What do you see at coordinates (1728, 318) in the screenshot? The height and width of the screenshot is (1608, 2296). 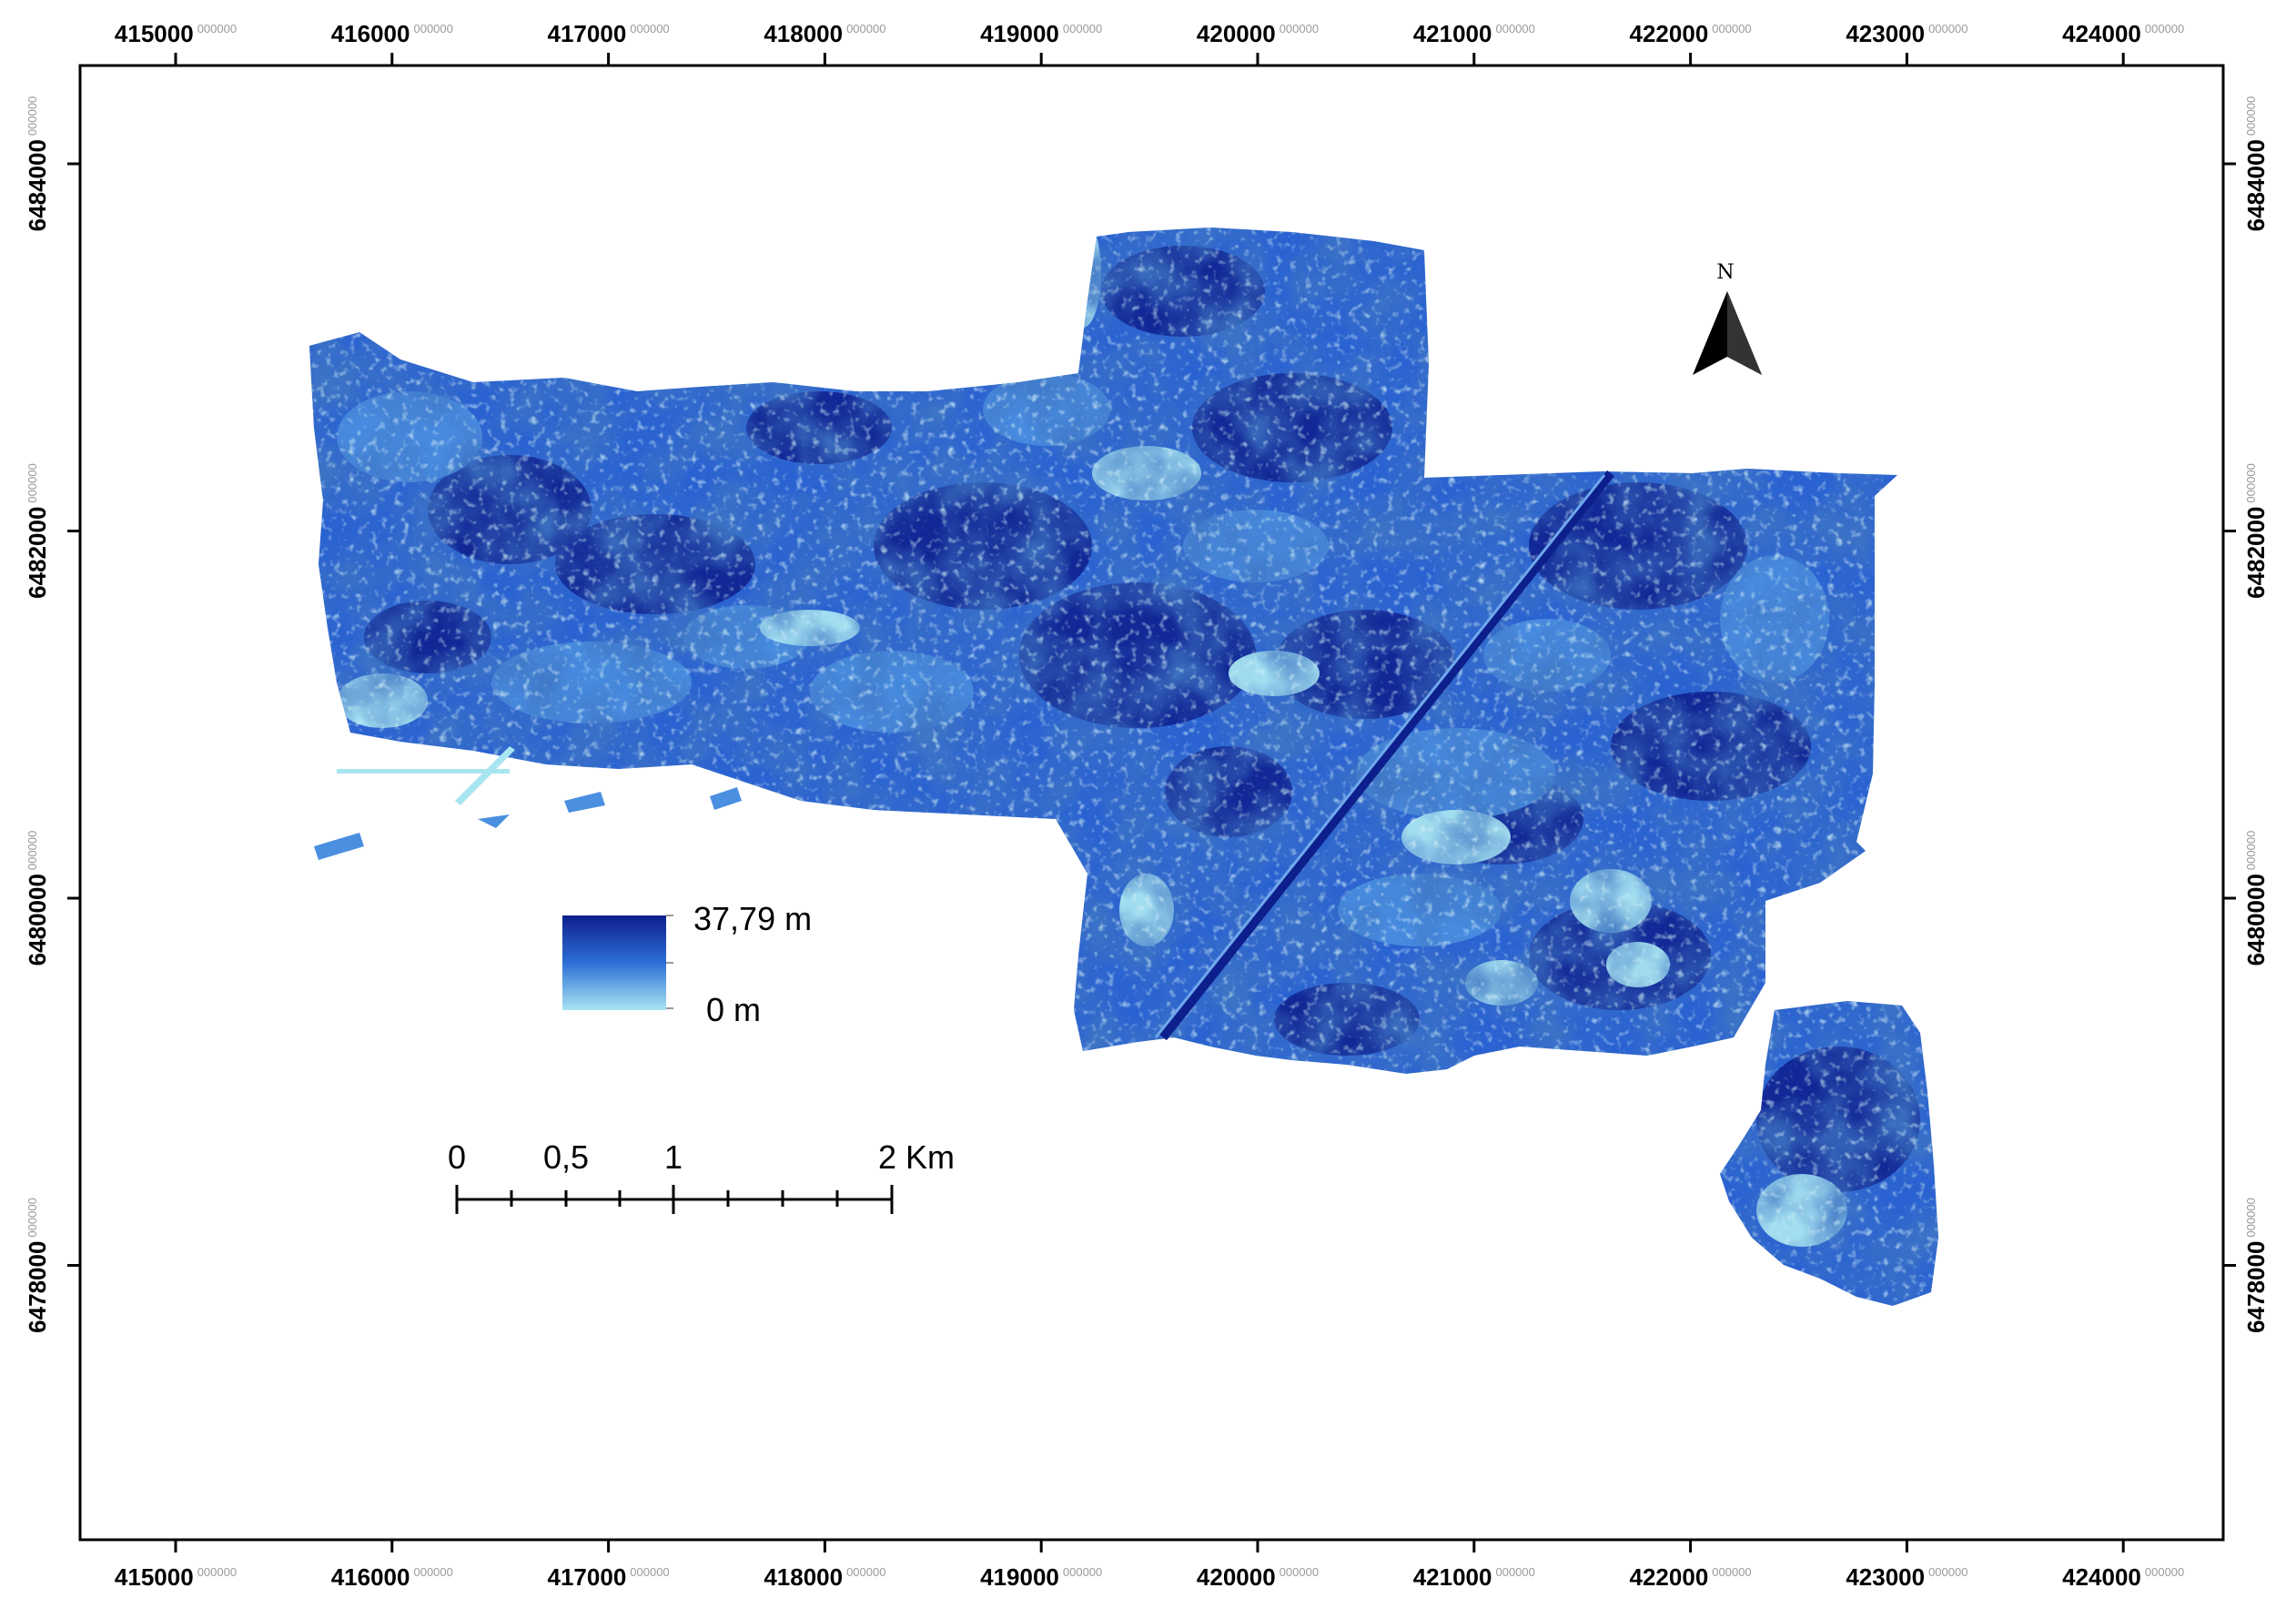 I see `north-arrow: N` at bounding box center [1728, 318].